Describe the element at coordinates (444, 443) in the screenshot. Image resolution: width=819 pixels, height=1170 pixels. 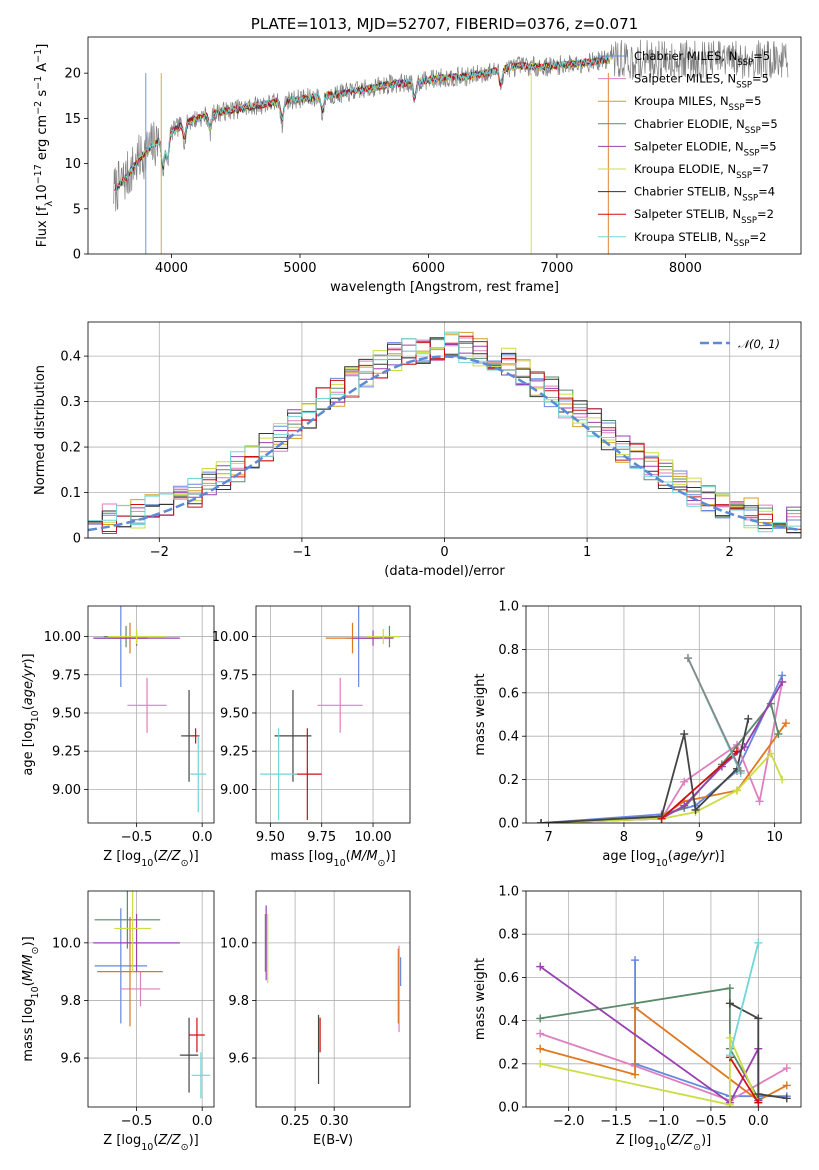
I see `gaussian-curve` at that location.